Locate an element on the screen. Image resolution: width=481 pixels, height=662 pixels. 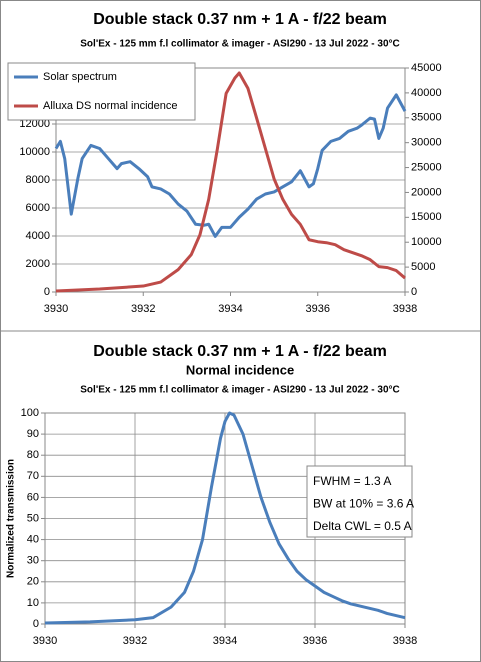
y-tick-label: 50 is located at coordinates (33, 518).